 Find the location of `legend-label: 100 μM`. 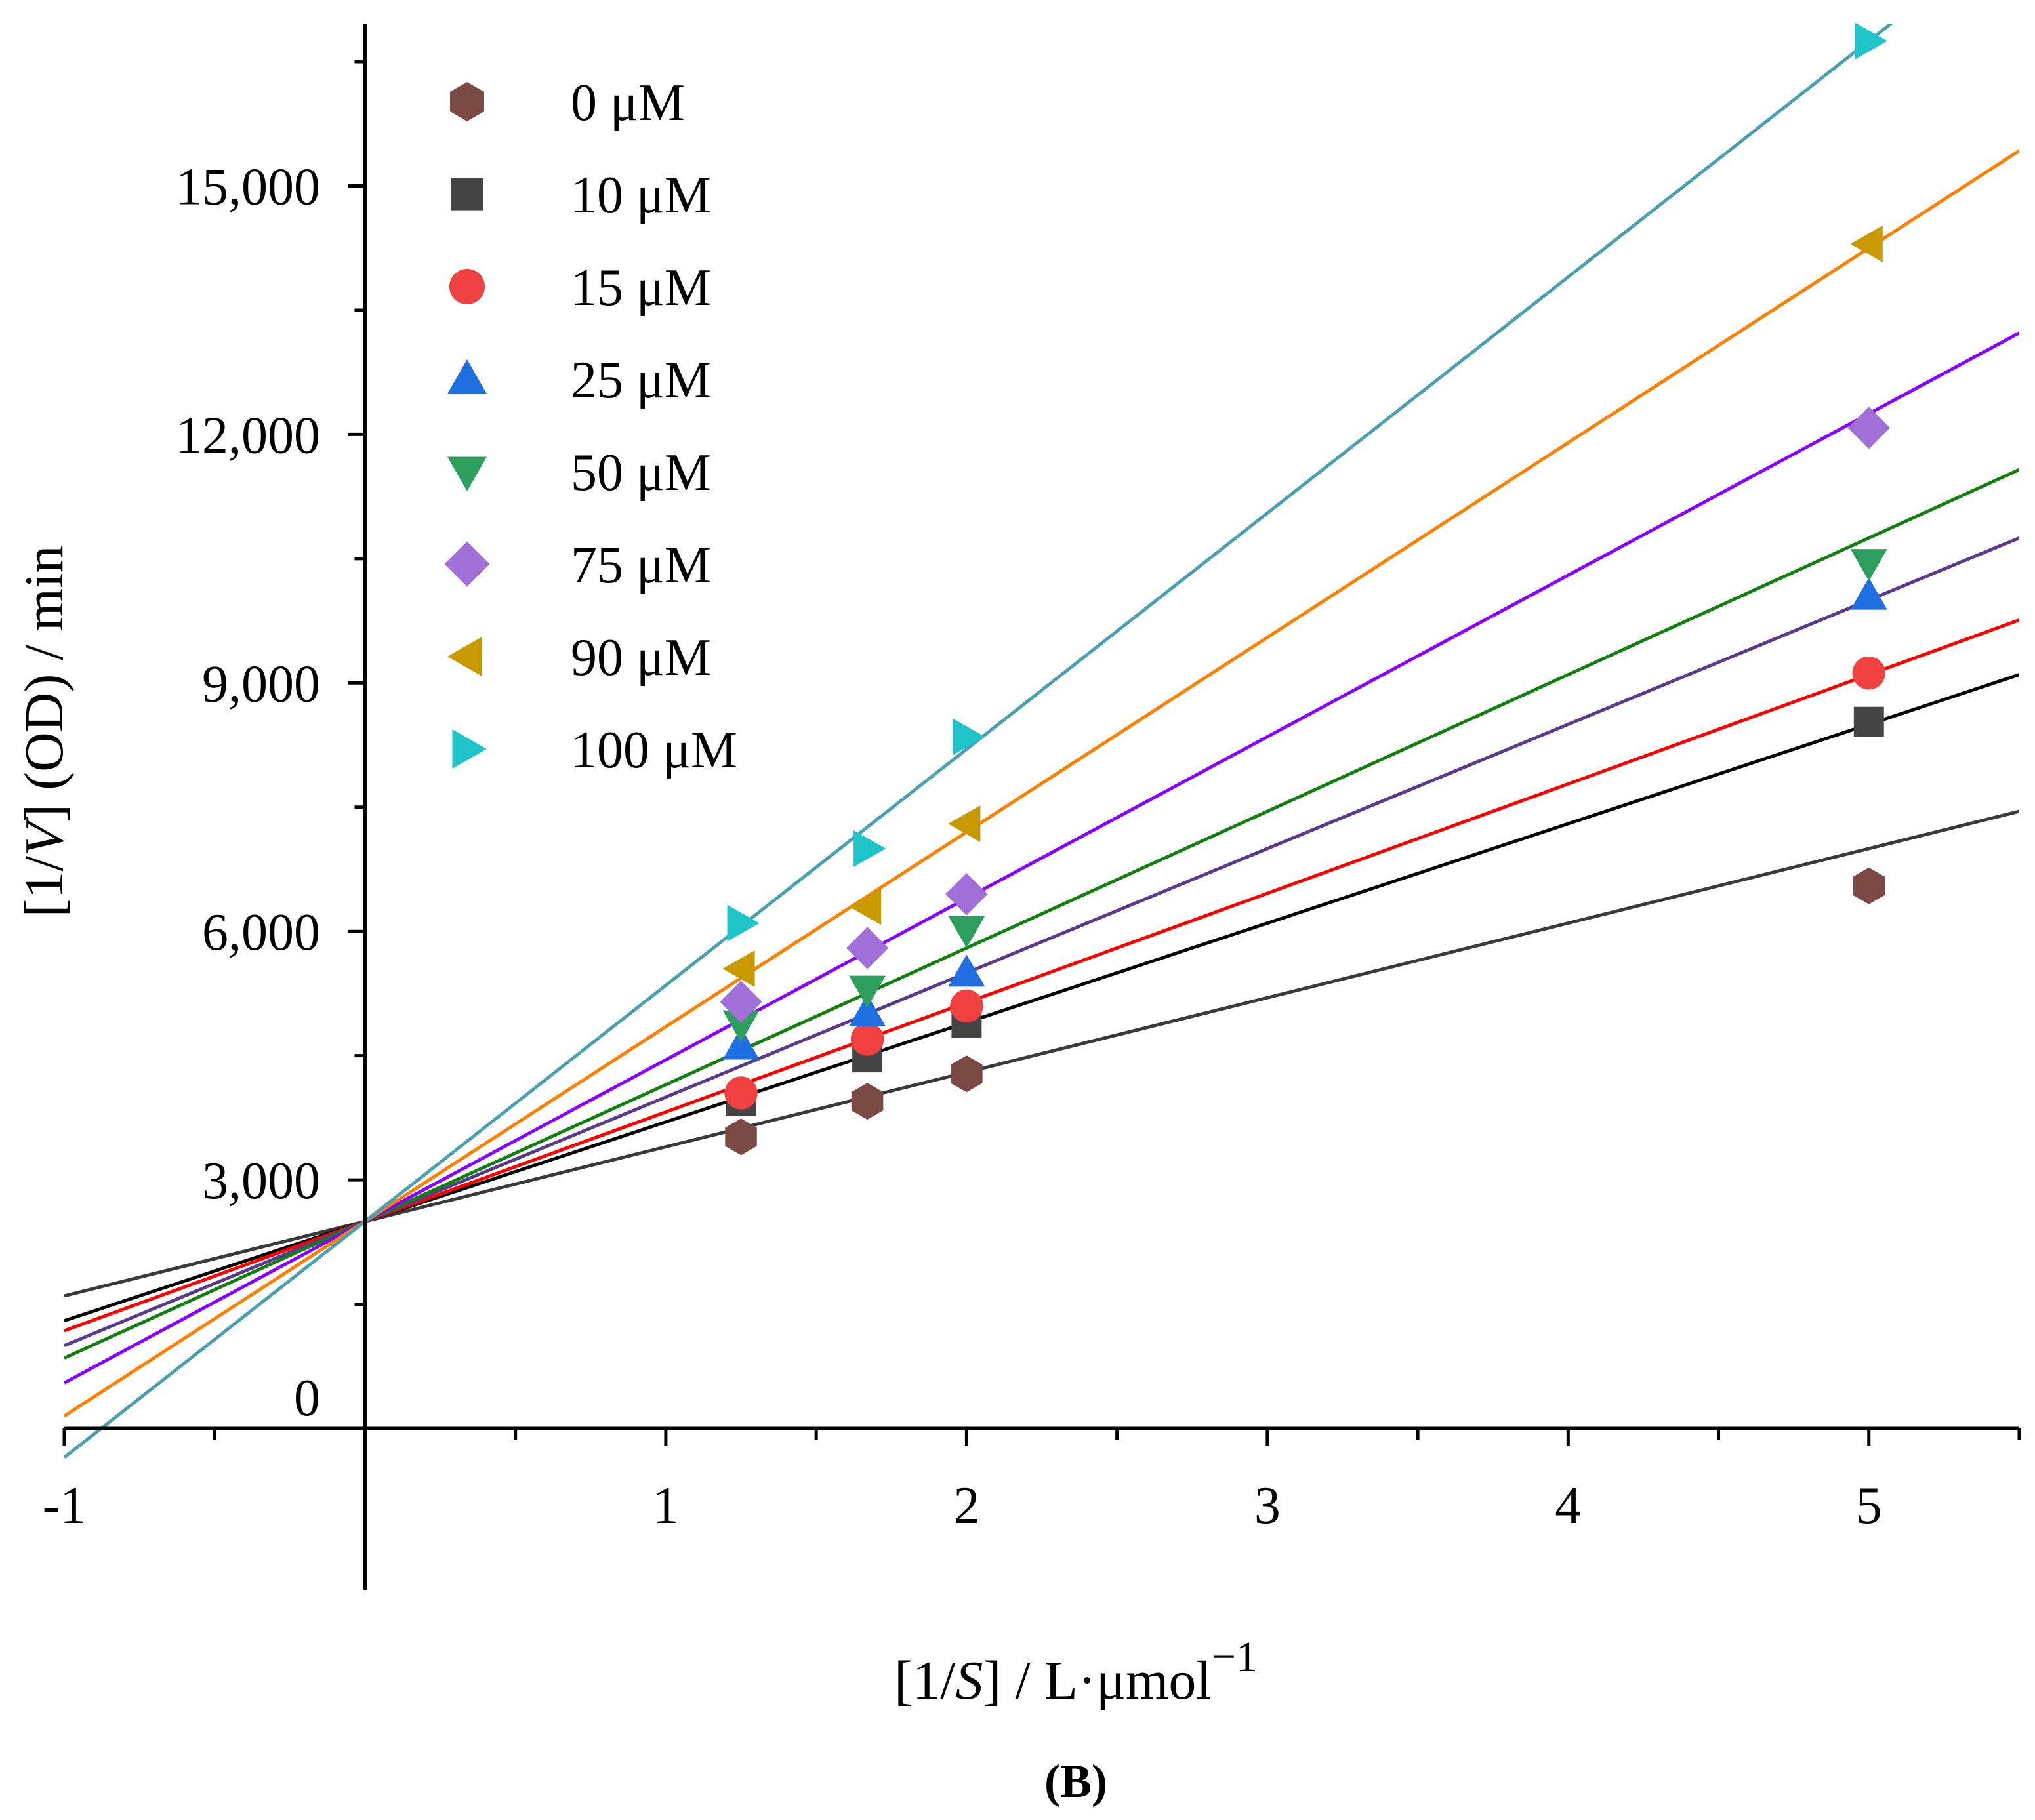

legend-label: 100 μM is located at coordinates (654, 750).